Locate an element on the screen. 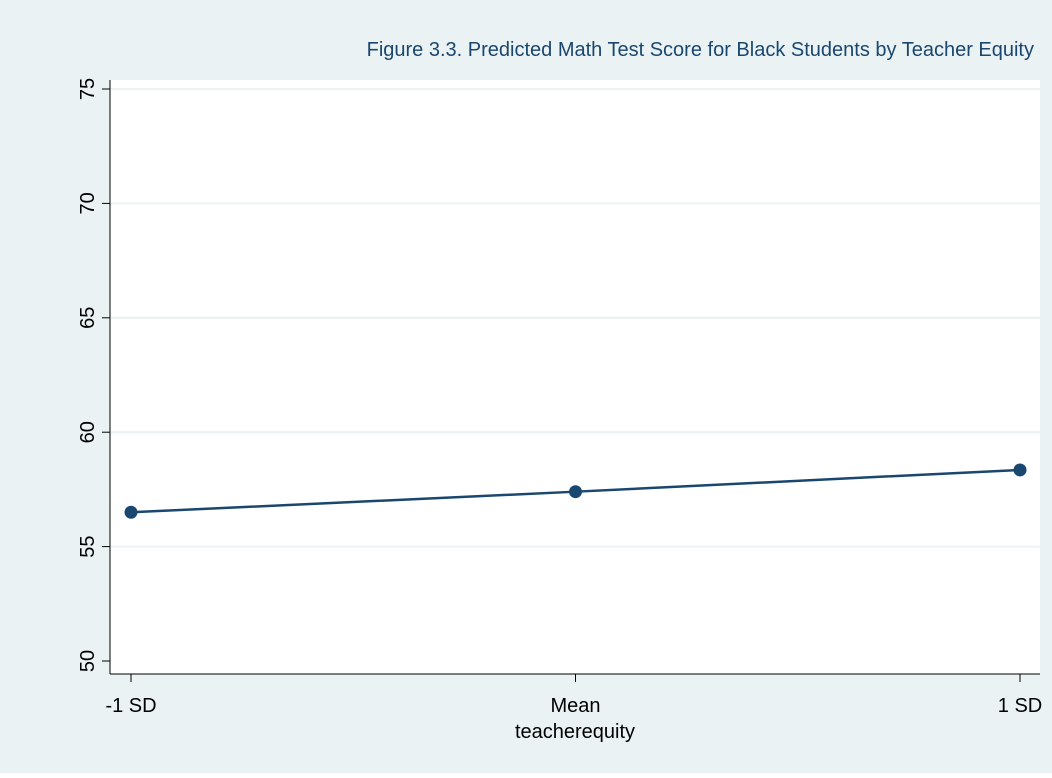  y-tick-label: 75 is located at coordinates (88, 89).